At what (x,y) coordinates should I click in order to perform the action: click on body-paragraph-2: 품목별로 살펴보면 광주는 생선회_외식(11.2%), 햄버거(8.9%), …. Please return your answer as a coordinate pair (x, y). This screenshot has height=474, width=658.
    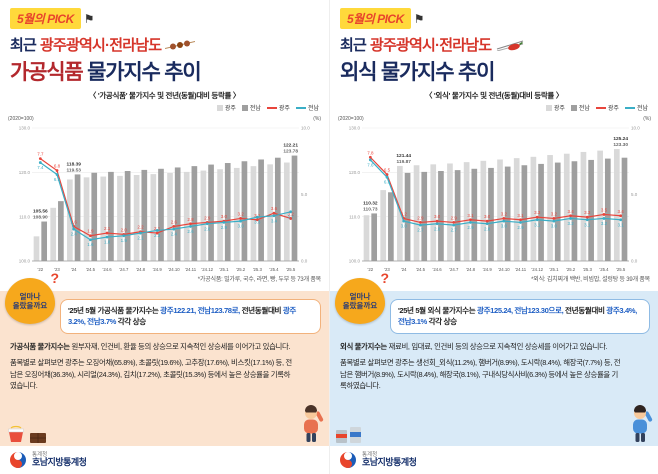
    Looking at the image, I should click on (480, 374).